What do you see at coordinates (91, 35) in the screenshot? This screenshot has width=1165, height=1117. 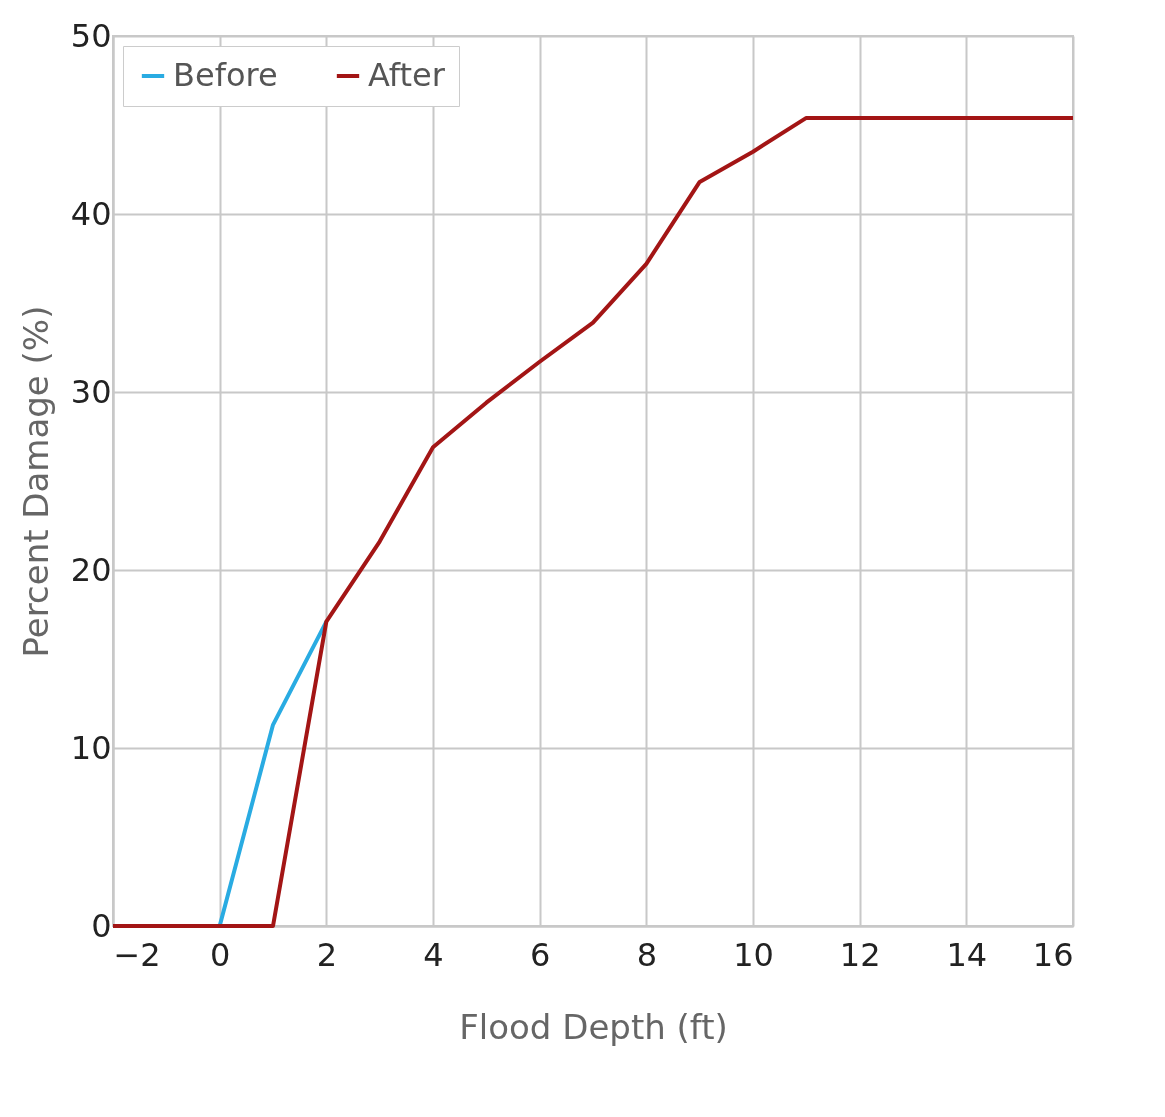 I see `y-tick-label: 50` at bounding box center [91, 35].